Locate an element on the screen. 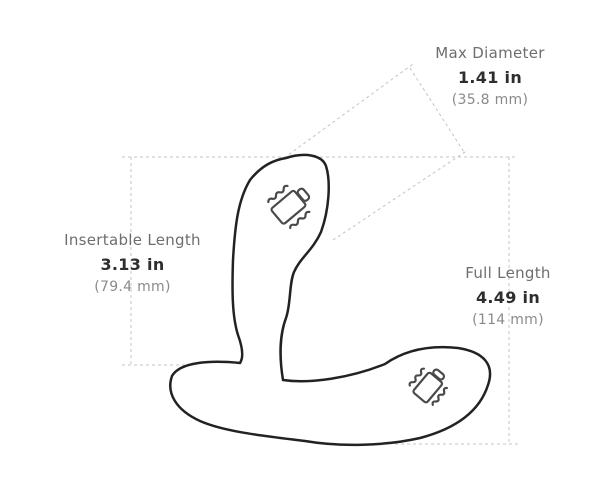 This screenshot has height=494, width=609. insertable-length-label: Insertable Length 3.13 in (79.4 mm) is located at coordinates (132, 263).